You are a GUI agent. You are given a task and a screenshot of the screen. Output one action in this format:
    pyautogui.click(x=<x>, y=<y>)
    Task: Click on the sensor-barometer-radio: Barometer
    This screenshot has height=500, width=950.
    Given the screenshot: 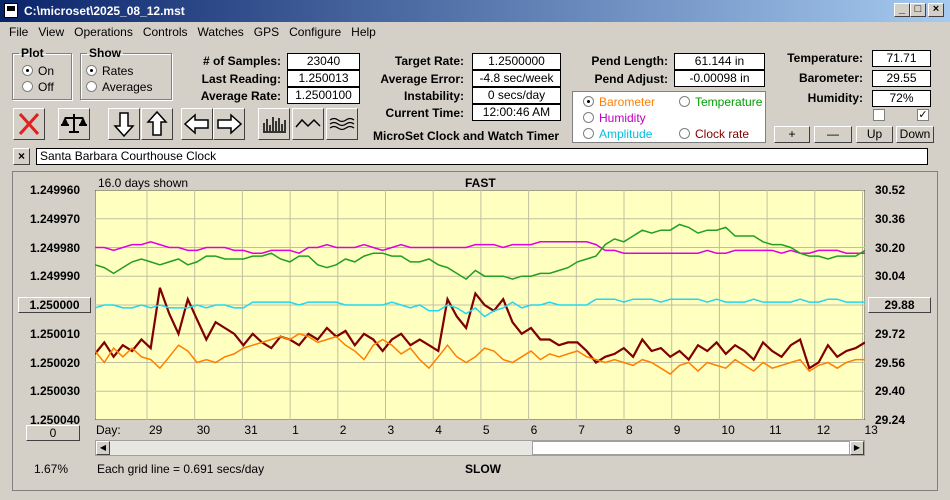 What is the action you would take?
    pyautogui.click(x=619, y=102)
    